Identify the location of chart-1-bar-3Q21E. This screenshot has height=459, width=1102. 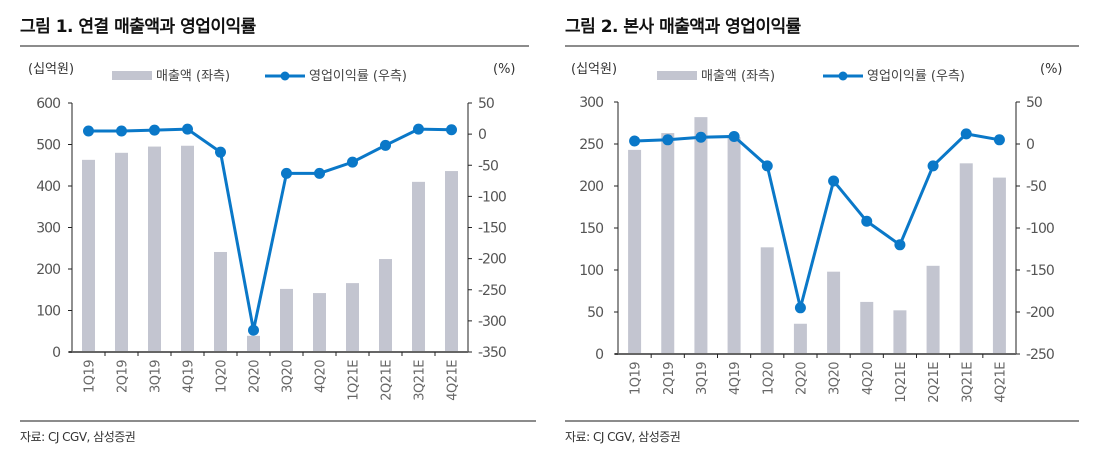
(418, 266).